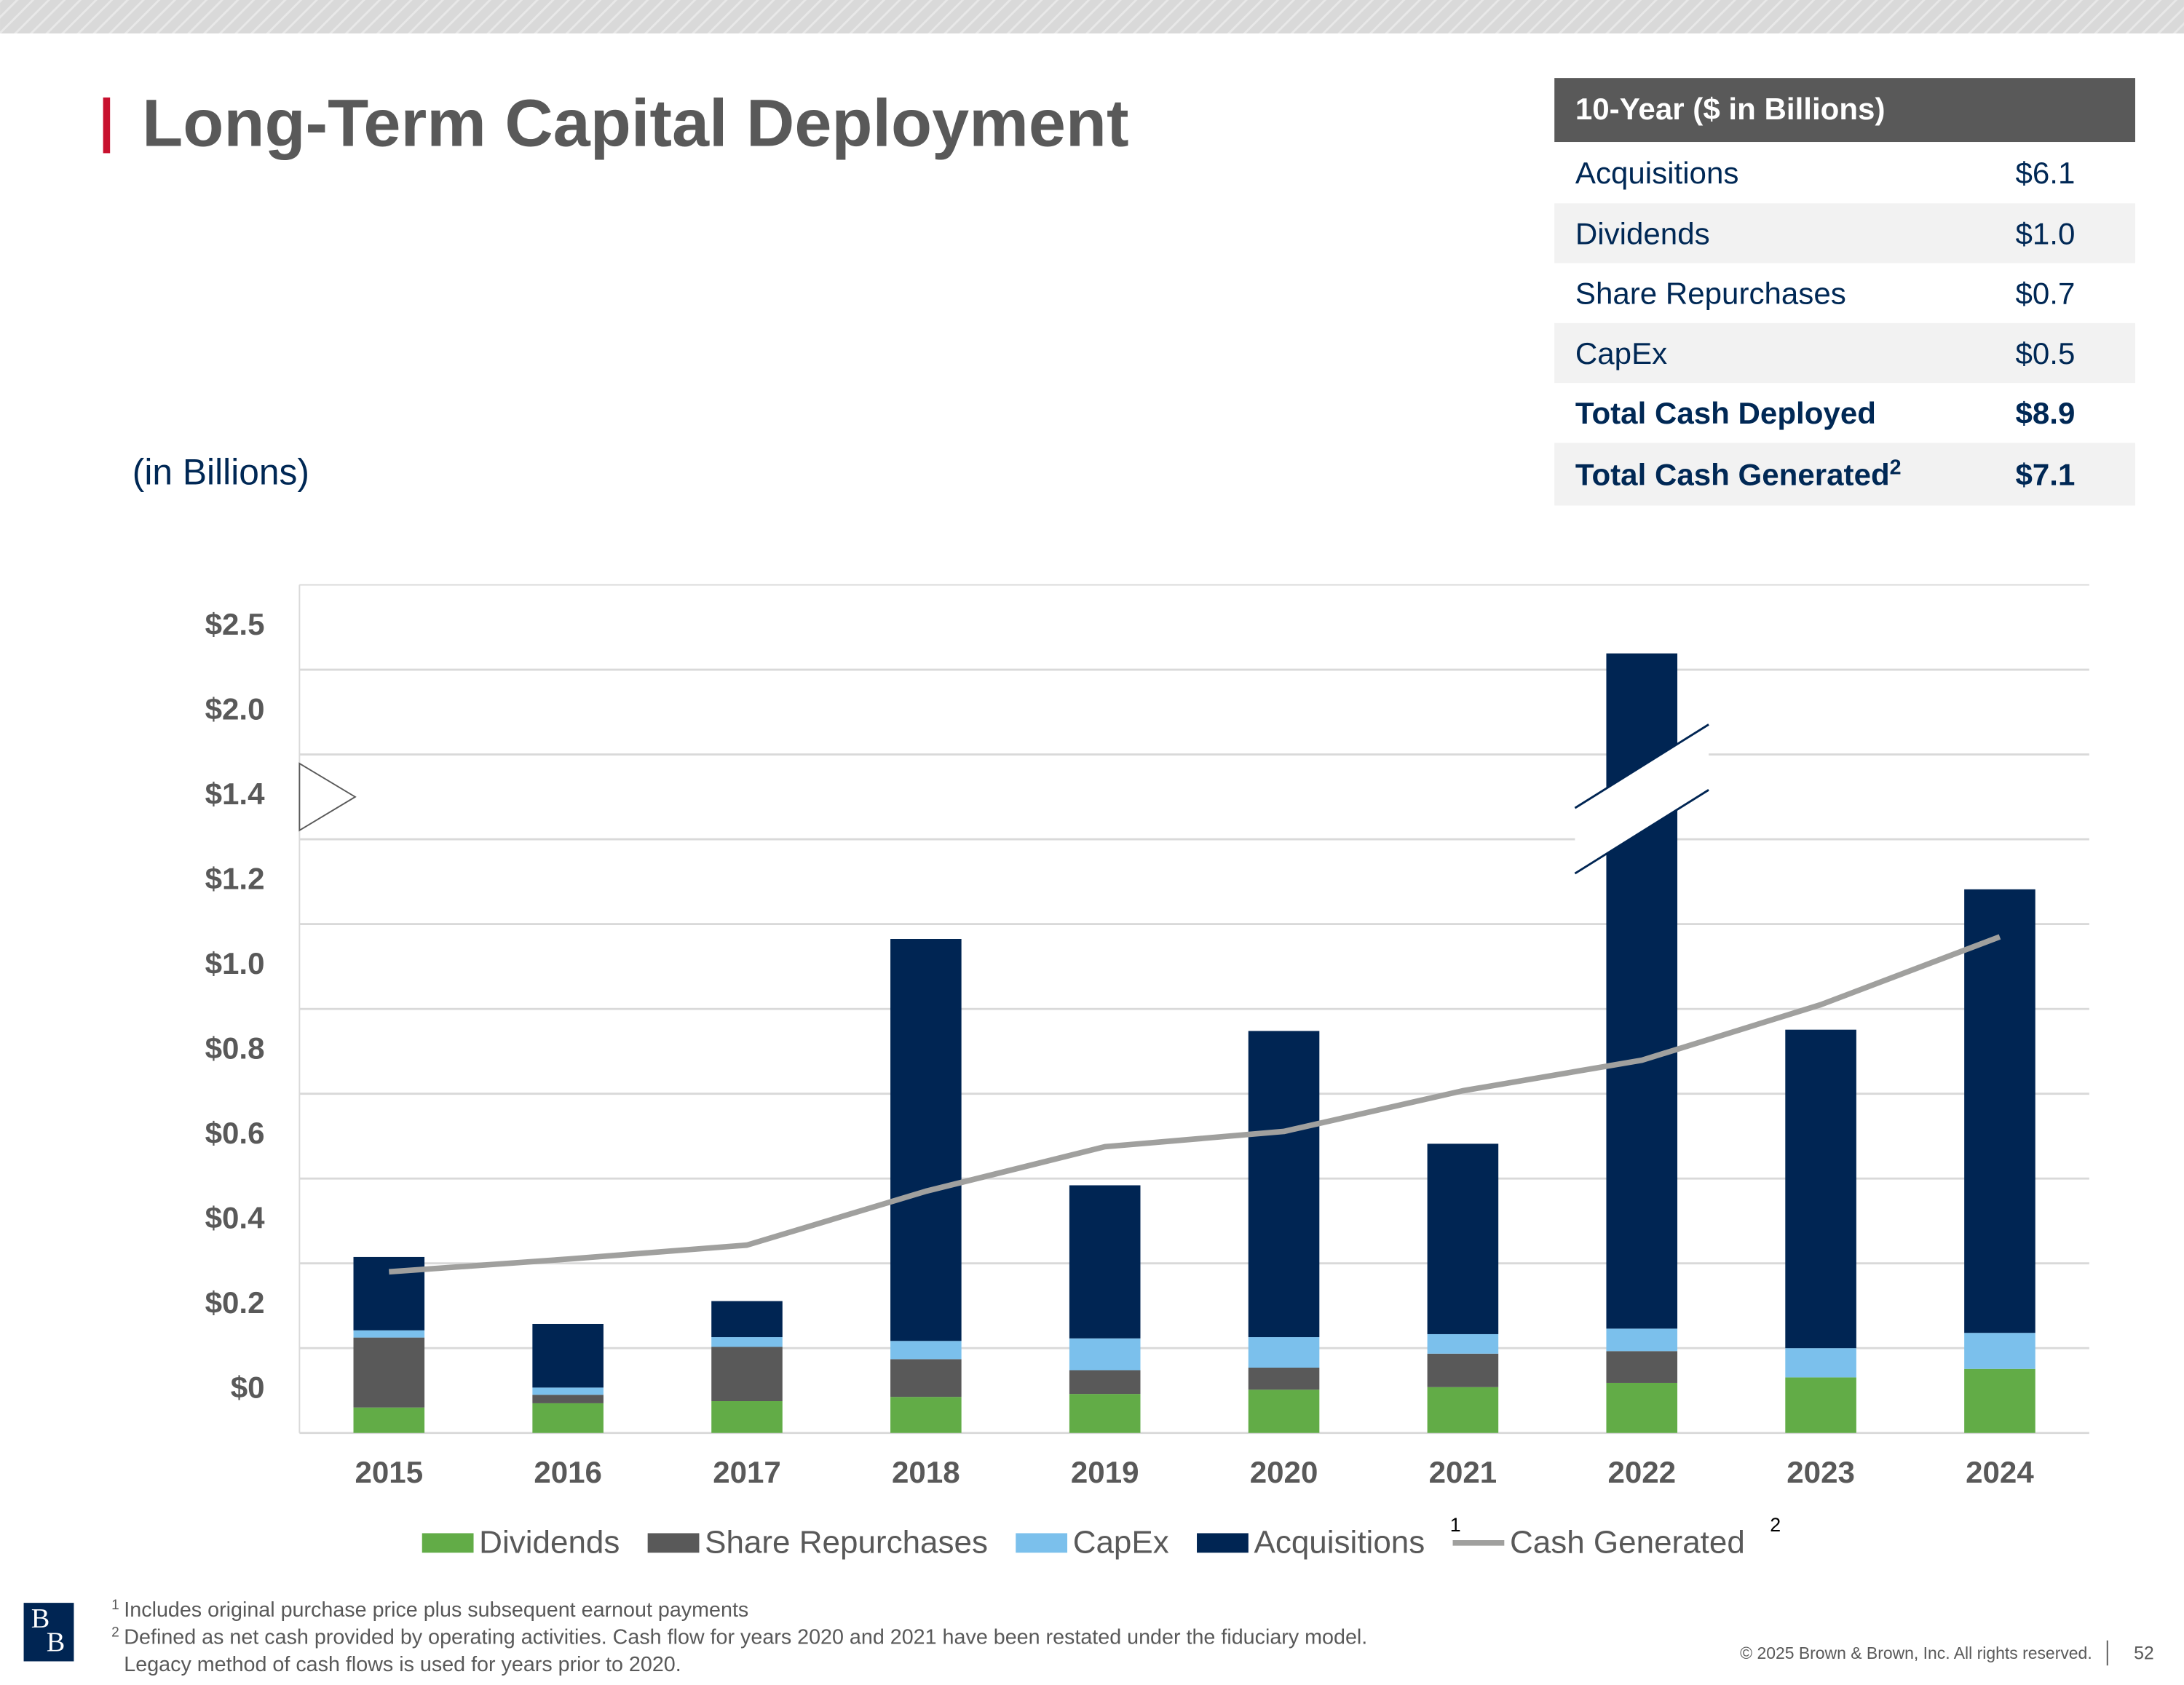 Image resolution: width=2184 pixels, height=1685 pixels. What do you see at coordinates (2045, 294) in the screenshot?
I see `row-value: $0.7` at bounding box center [2045, 294].